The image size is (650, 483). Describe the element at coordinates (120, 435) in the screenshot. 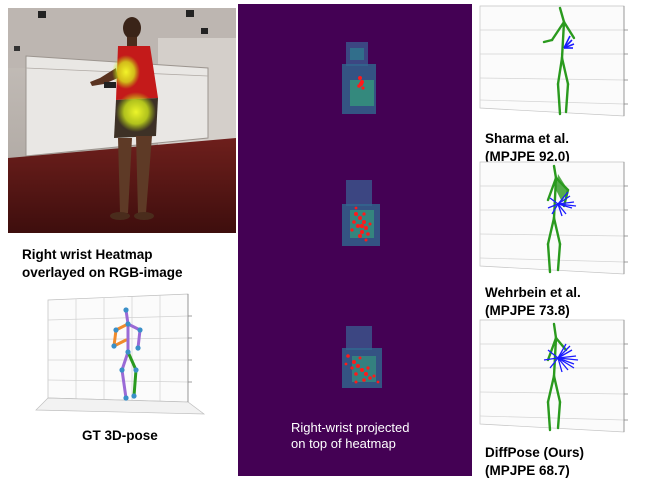

I see `gt-caption: GT 3D-pose` at that location.